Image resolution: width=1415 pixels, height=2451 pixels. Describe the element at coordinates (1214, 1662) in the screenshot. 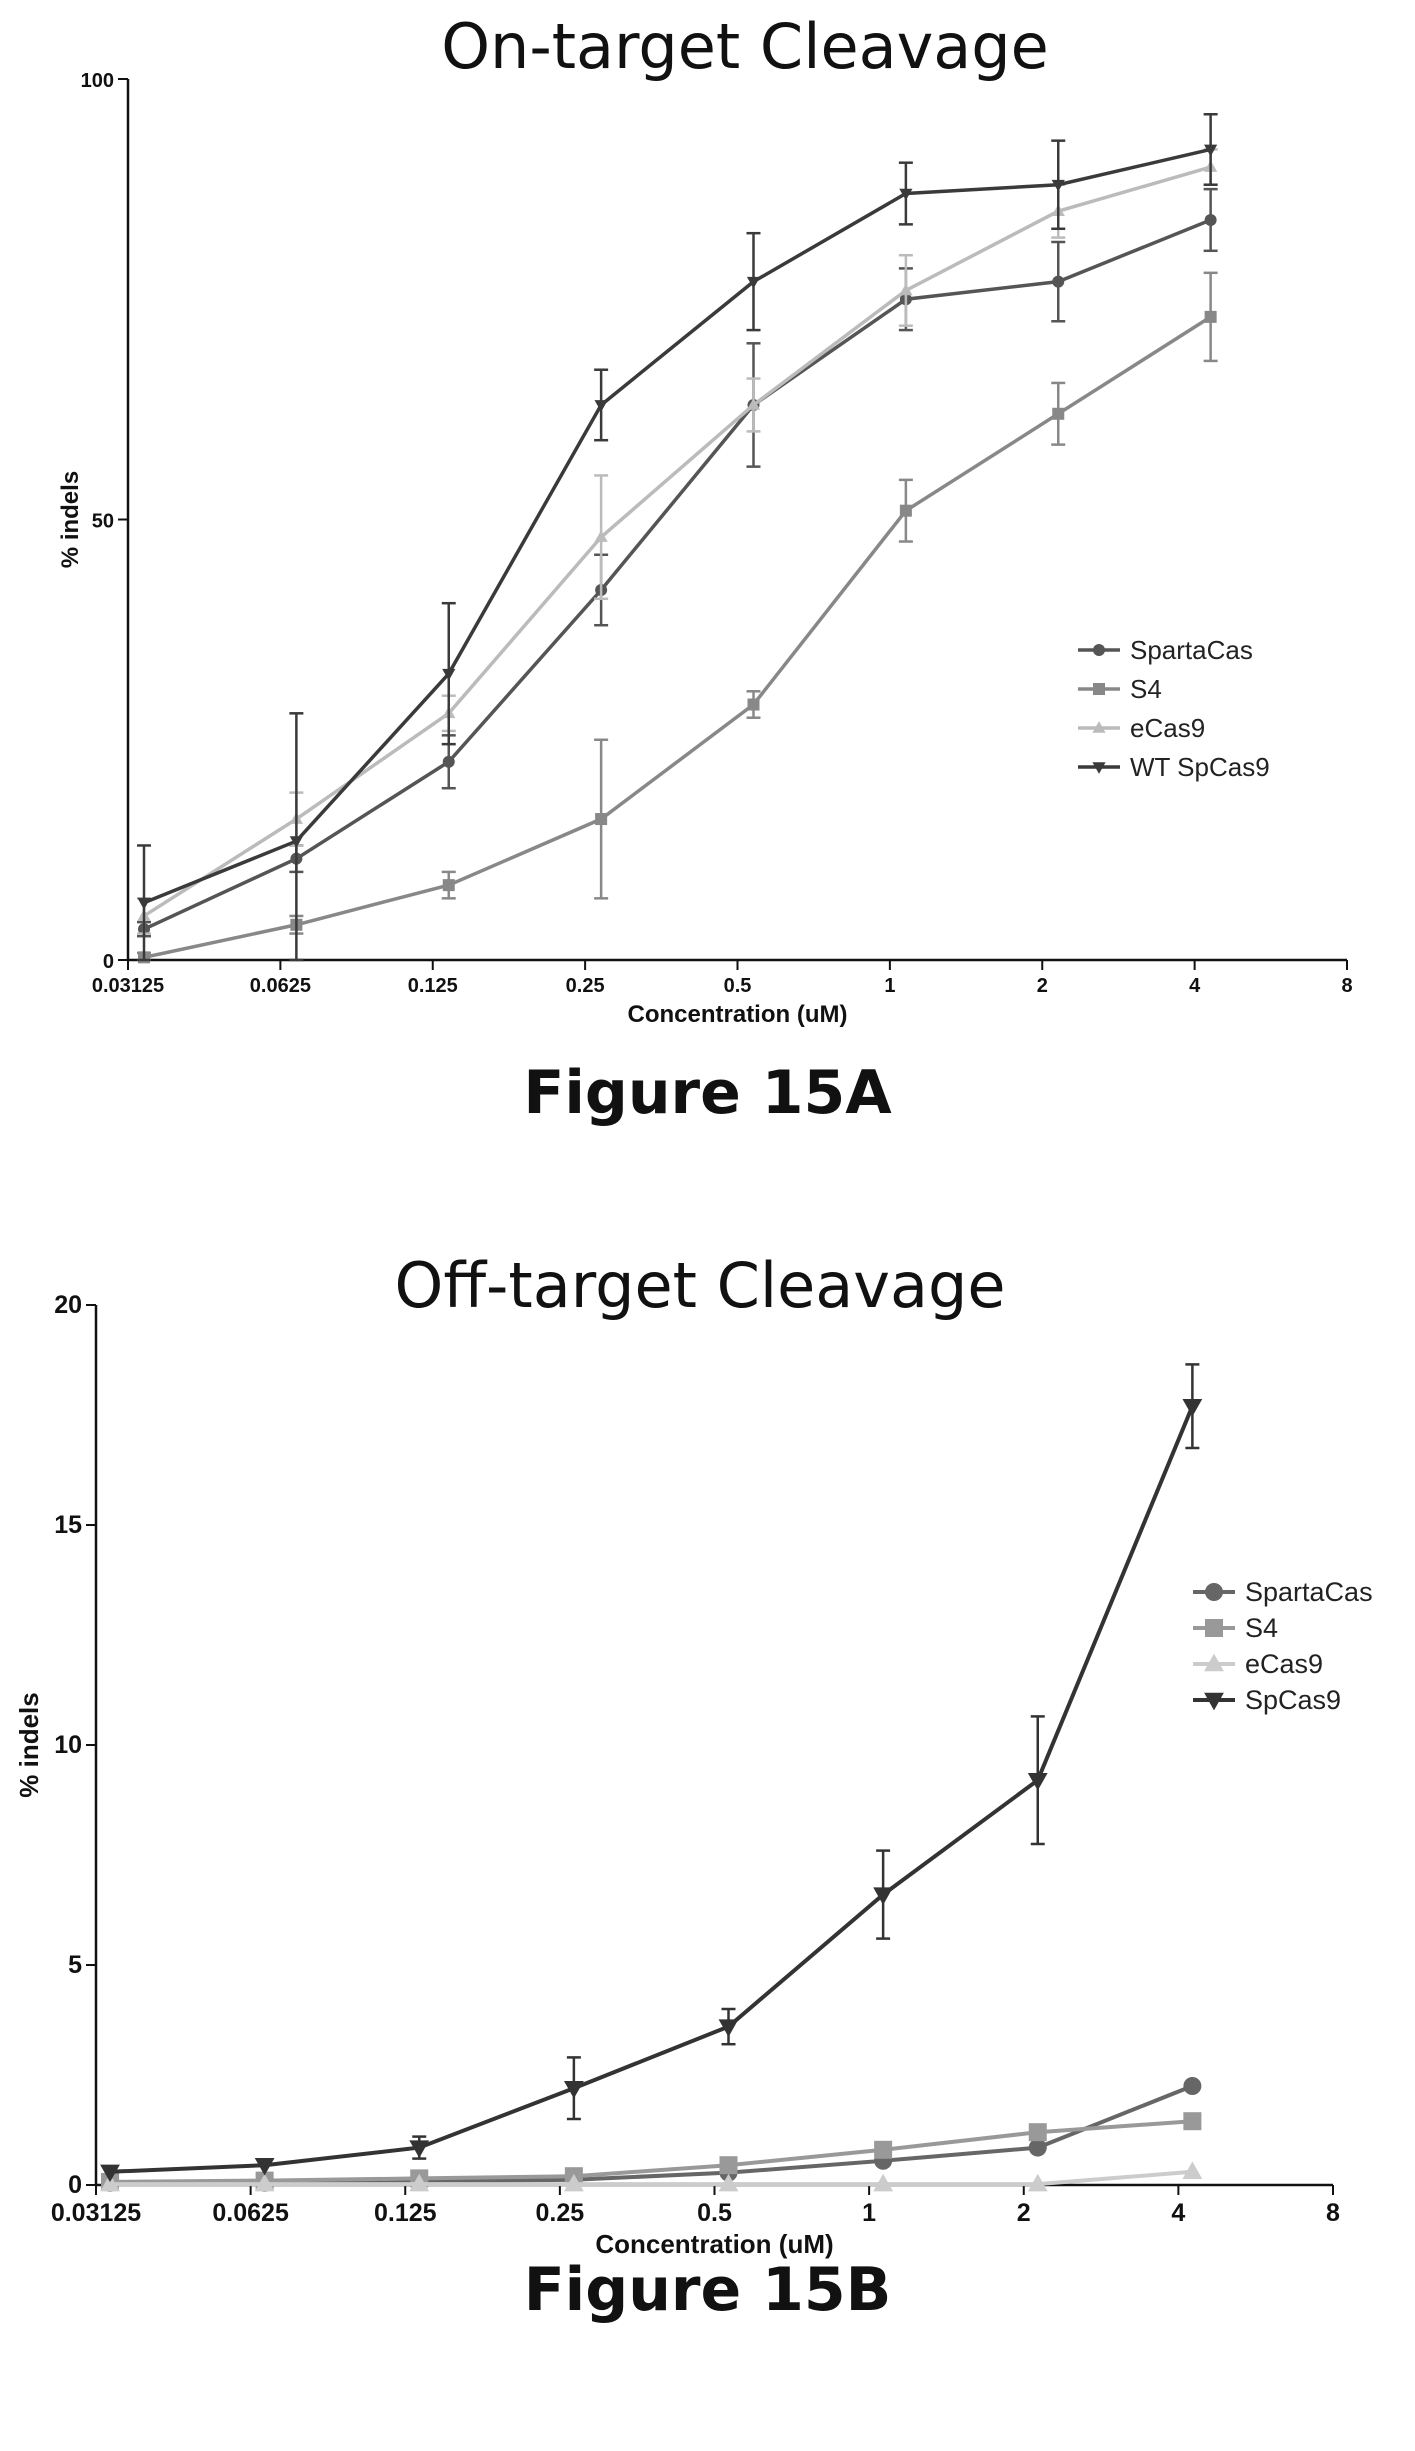

I see `legend-ecas9-marker` at that location.